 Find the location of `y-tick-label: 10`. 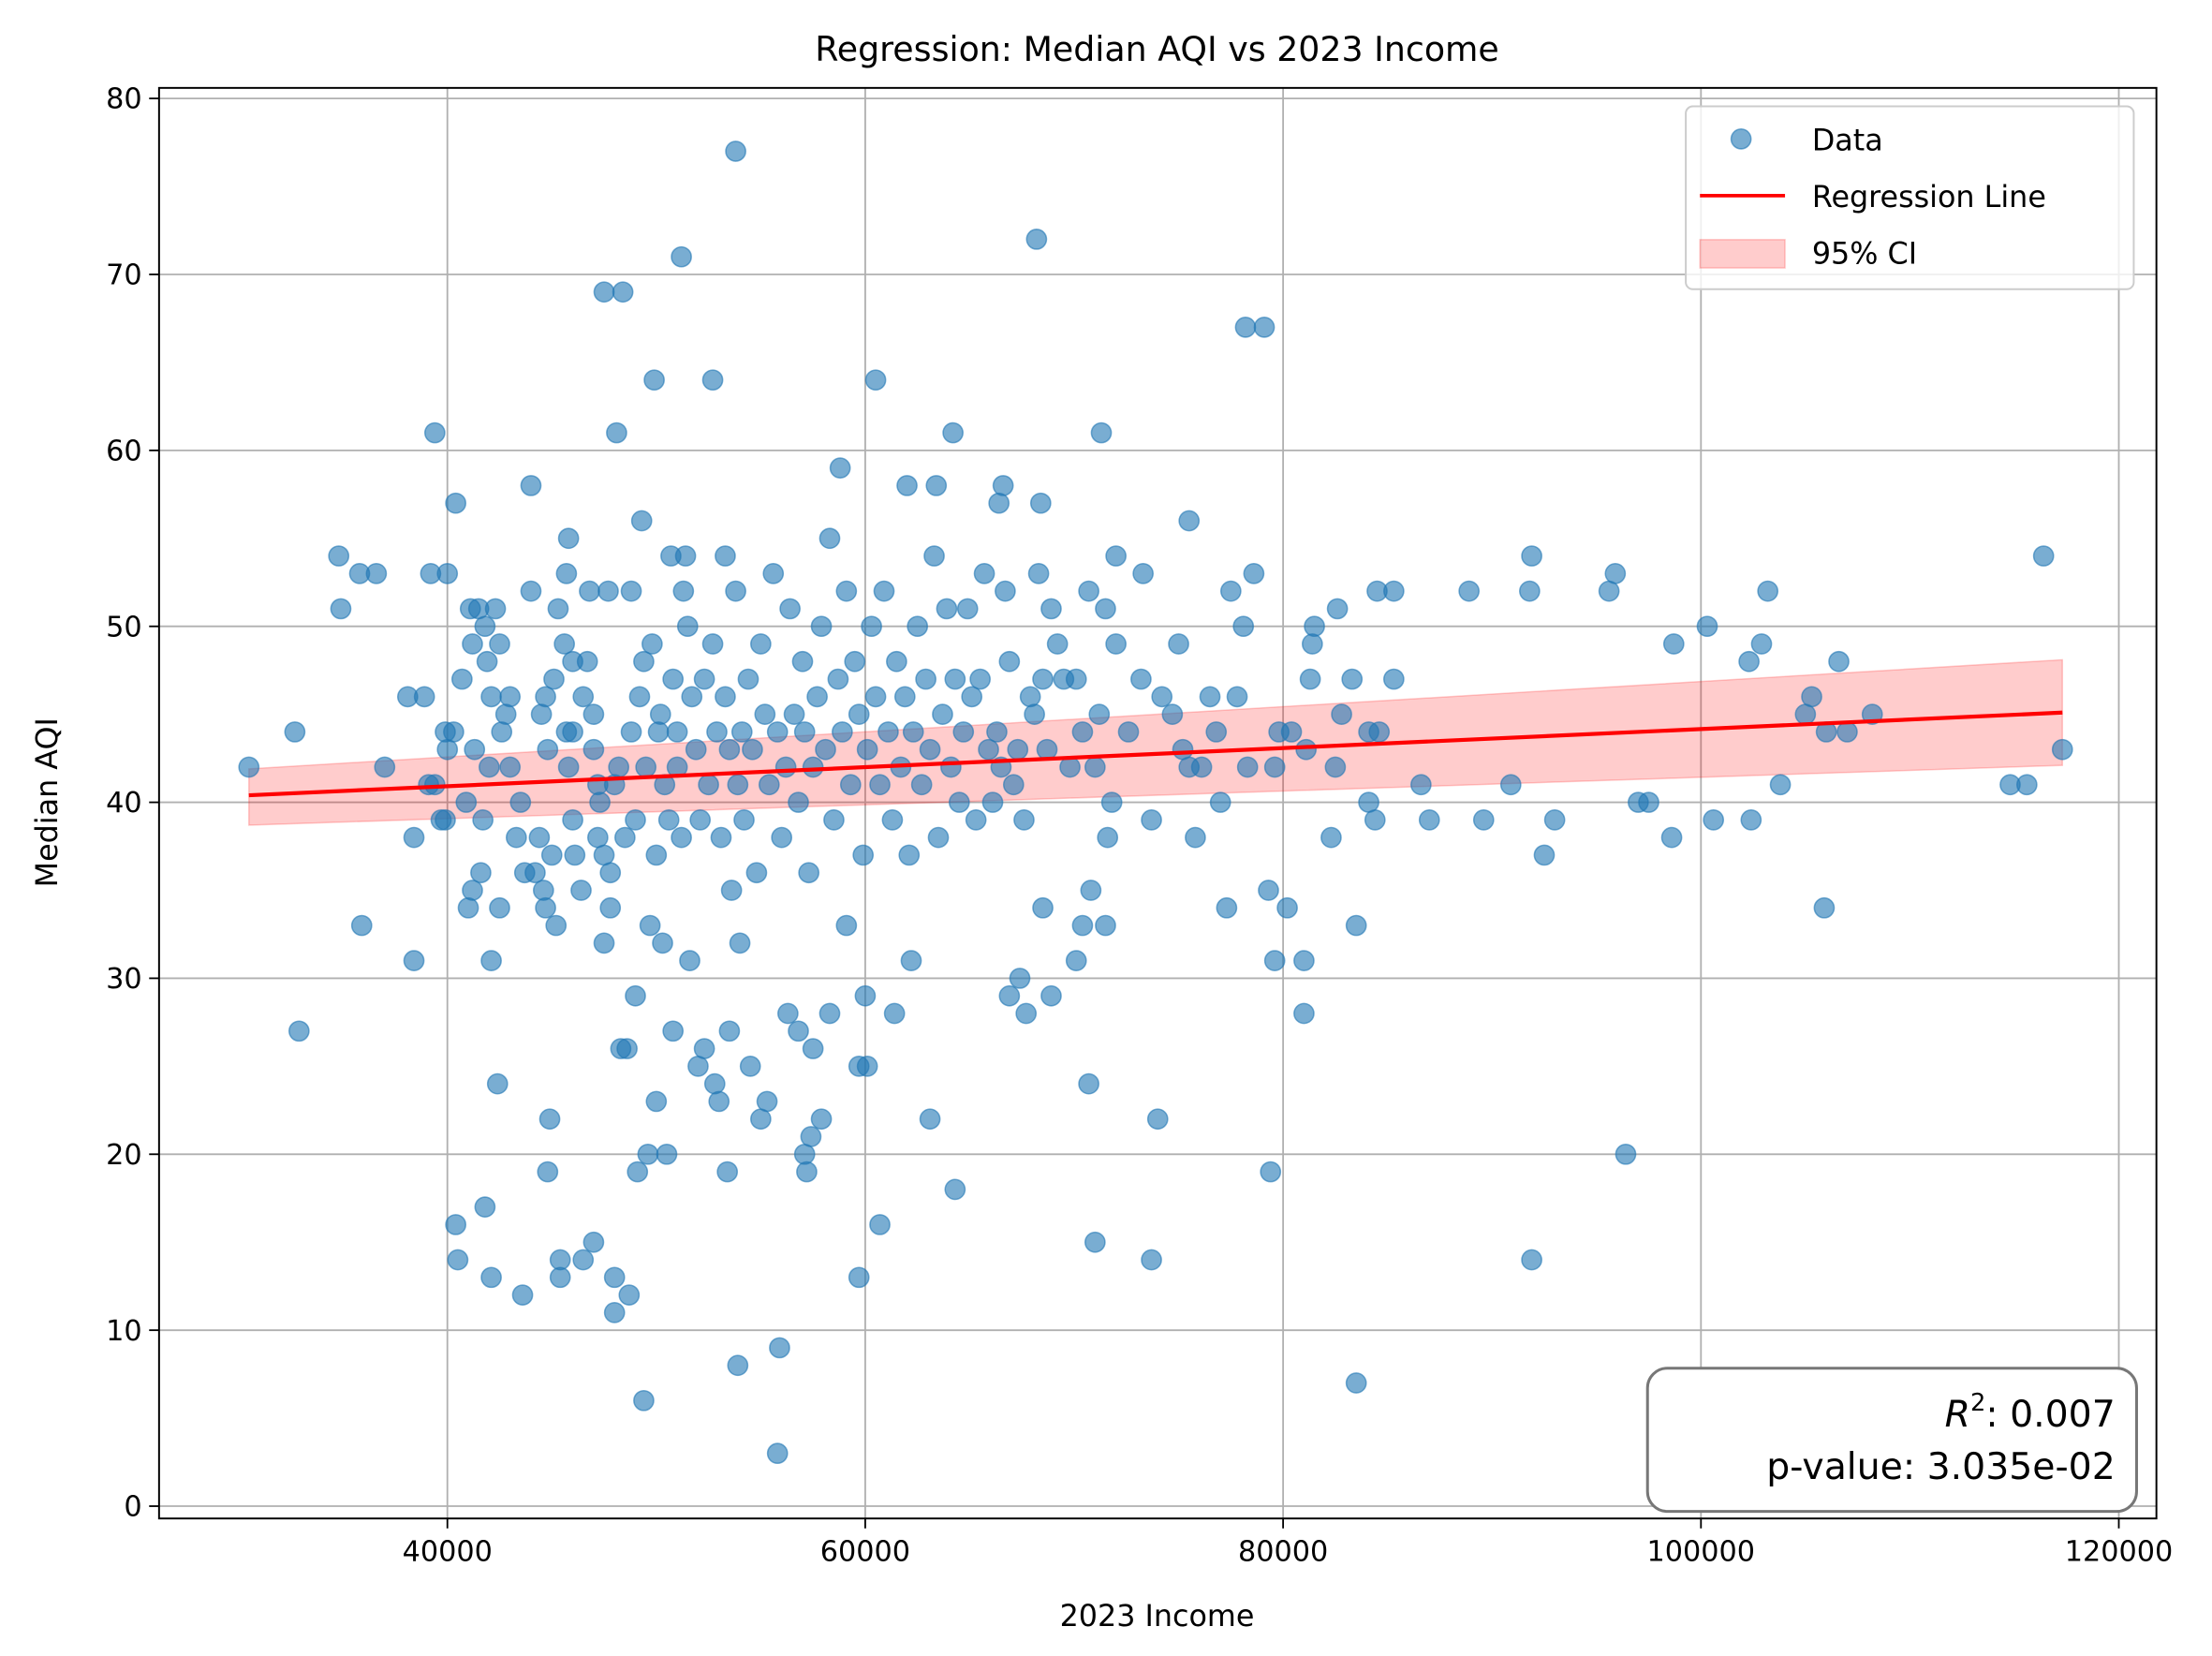

y-tick-label: 10 is located at coordinates (124, 1332).